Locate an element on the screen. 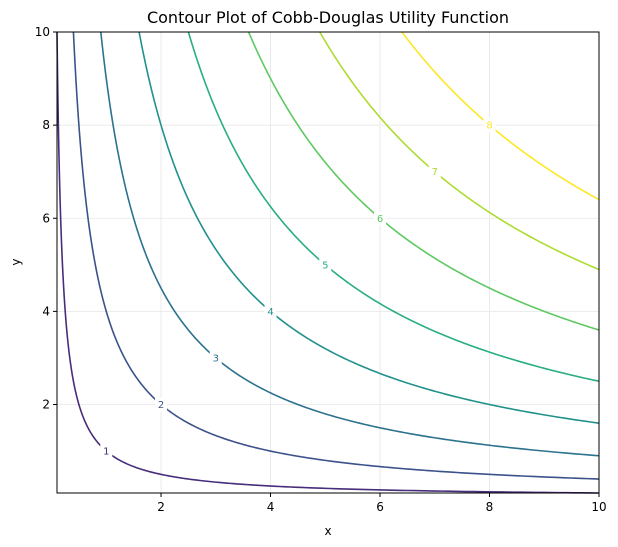 The width and height of the screenshot is (618, 547). contour-label-7: 7 is located at coordinates (435, 172).